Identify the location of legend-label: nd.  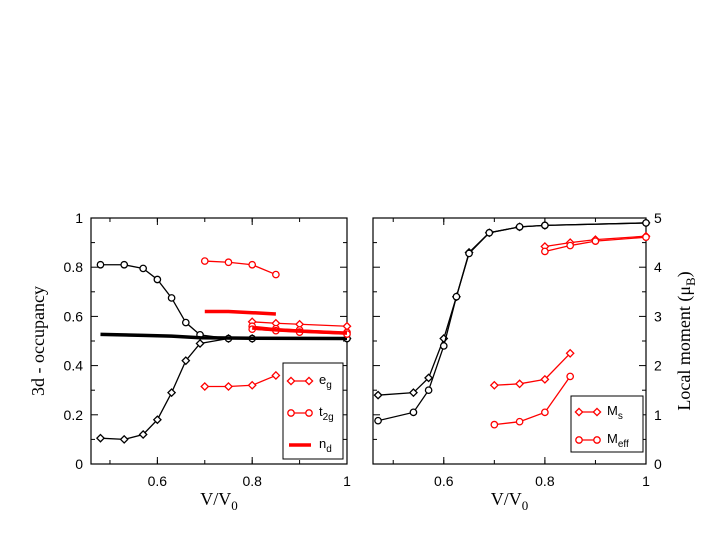
(325, 445).